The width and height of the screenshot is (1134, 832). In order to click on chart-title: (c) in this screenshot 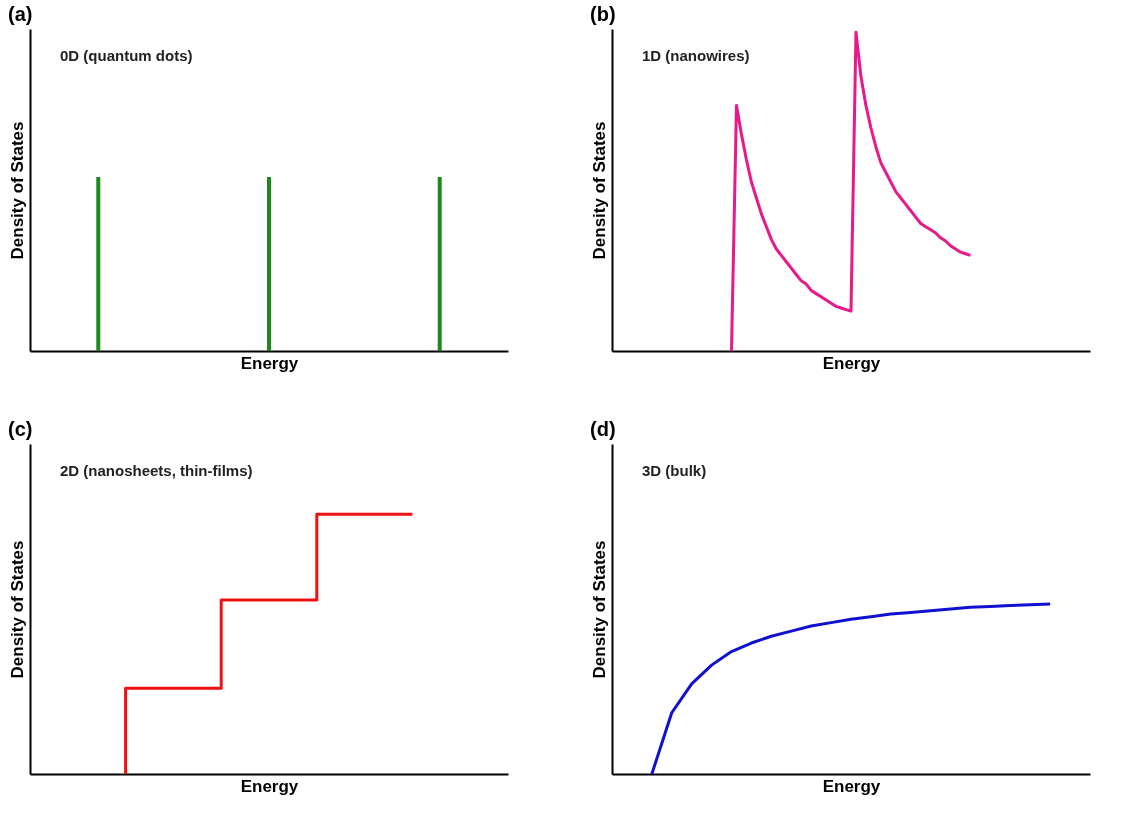, I will do `click(20, 429)`.